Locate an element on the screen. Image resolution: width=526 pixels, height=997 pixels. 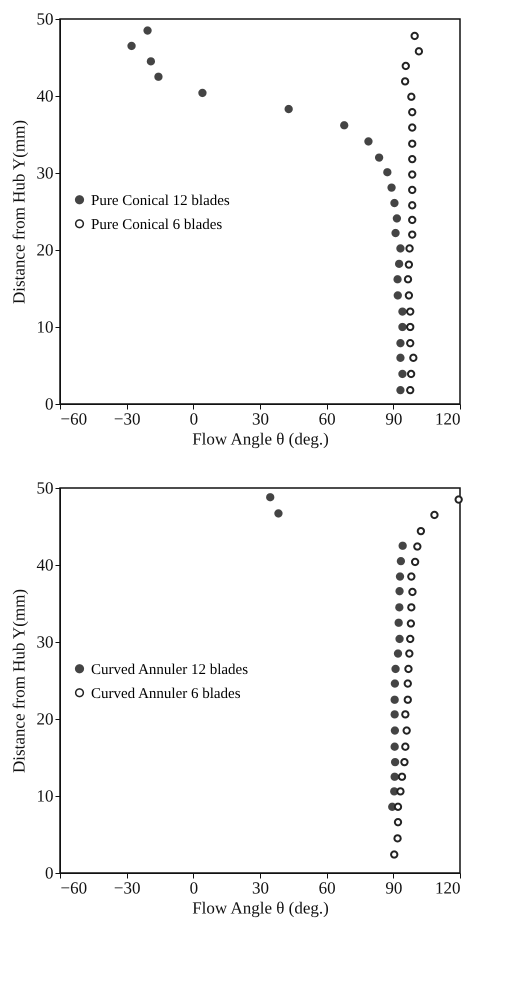
legend-label: Curved Annuler 6 blades is located at coordinates (166, 694).